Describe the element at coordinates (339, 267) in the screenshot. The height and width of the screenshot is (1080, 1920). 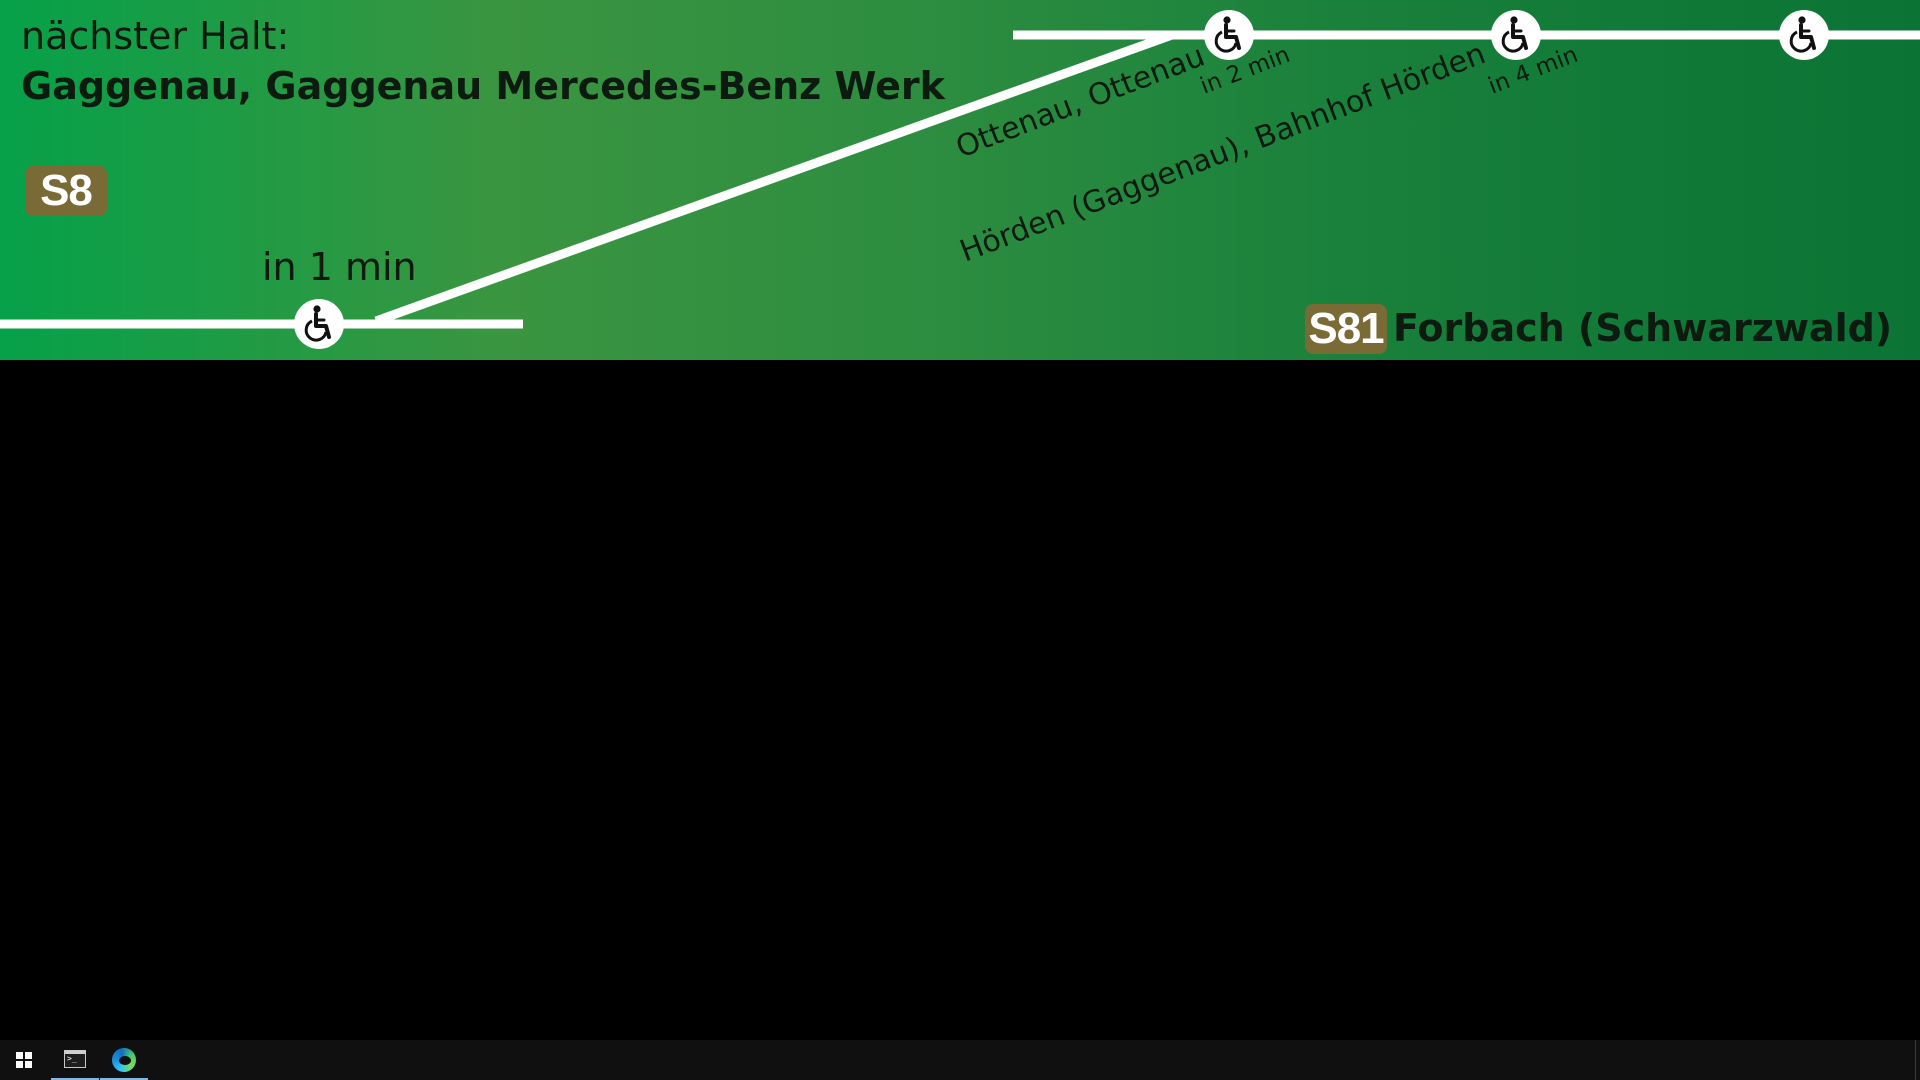
I see `first-stop-time: in 1 min` at that location.